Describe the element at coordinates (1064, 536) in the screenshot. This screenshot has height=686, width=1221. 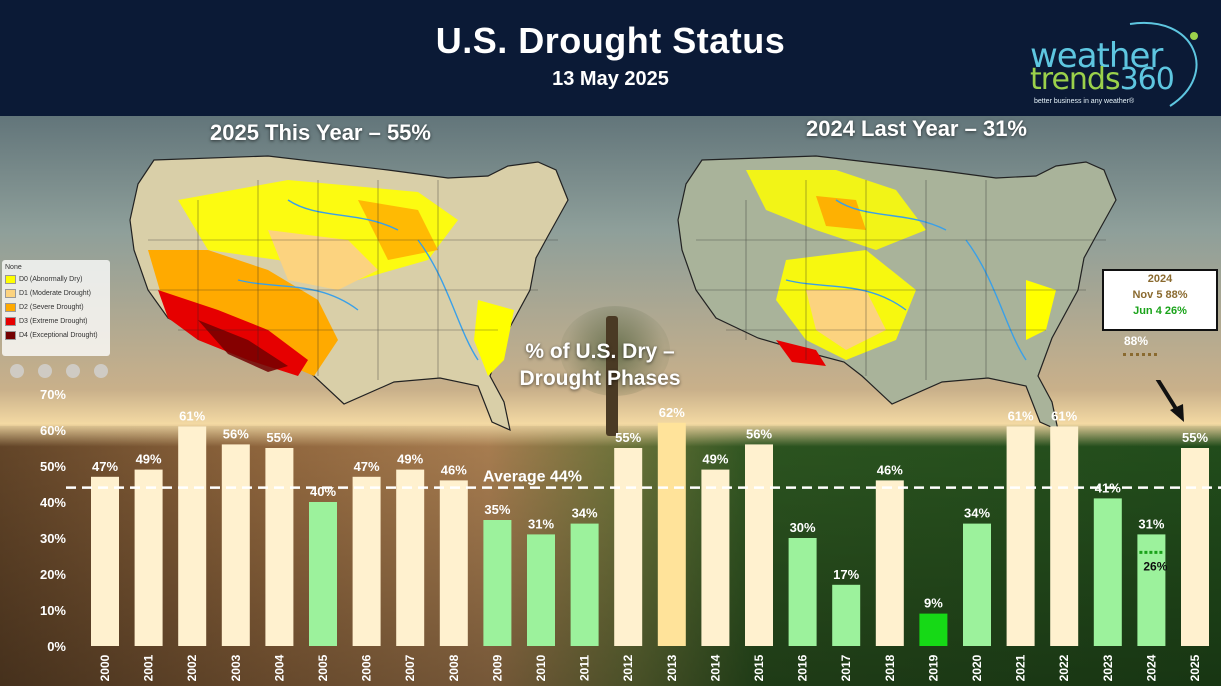
I see `bar-2022` at that location.